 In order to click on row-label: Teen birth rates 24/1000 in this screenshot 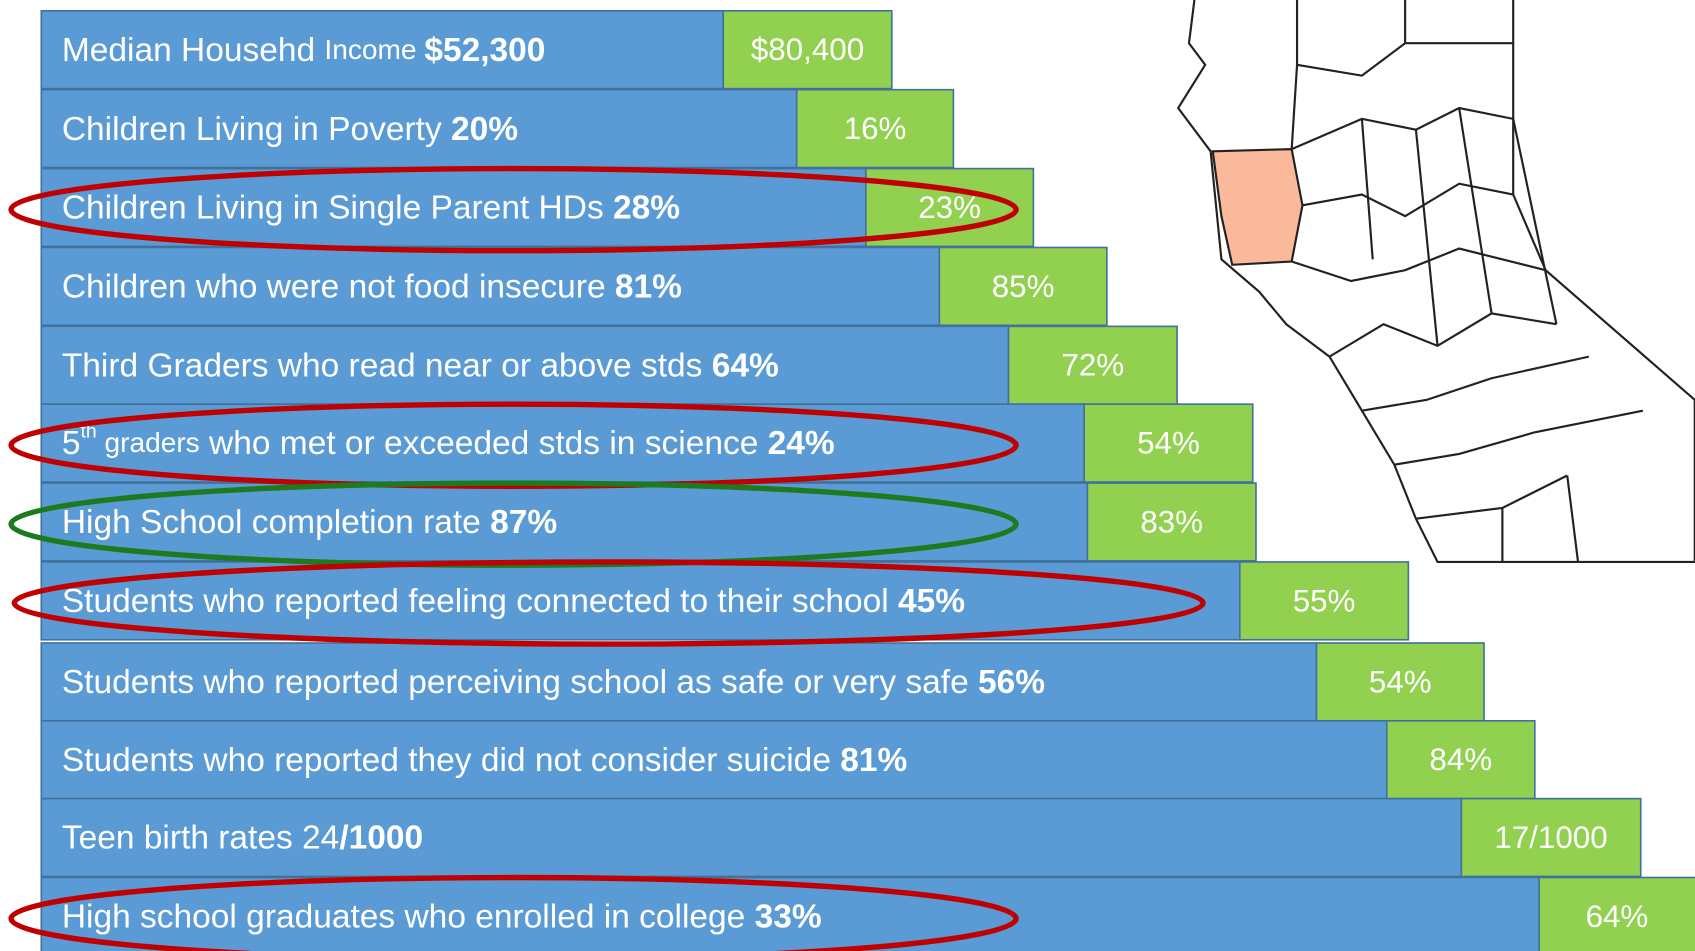, I will do `click(242, 838)`.